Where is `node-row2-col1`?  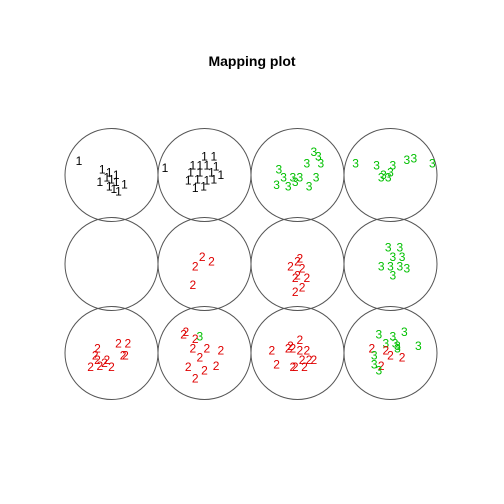 node-row2-col1 is located at coordinates (111, 264).